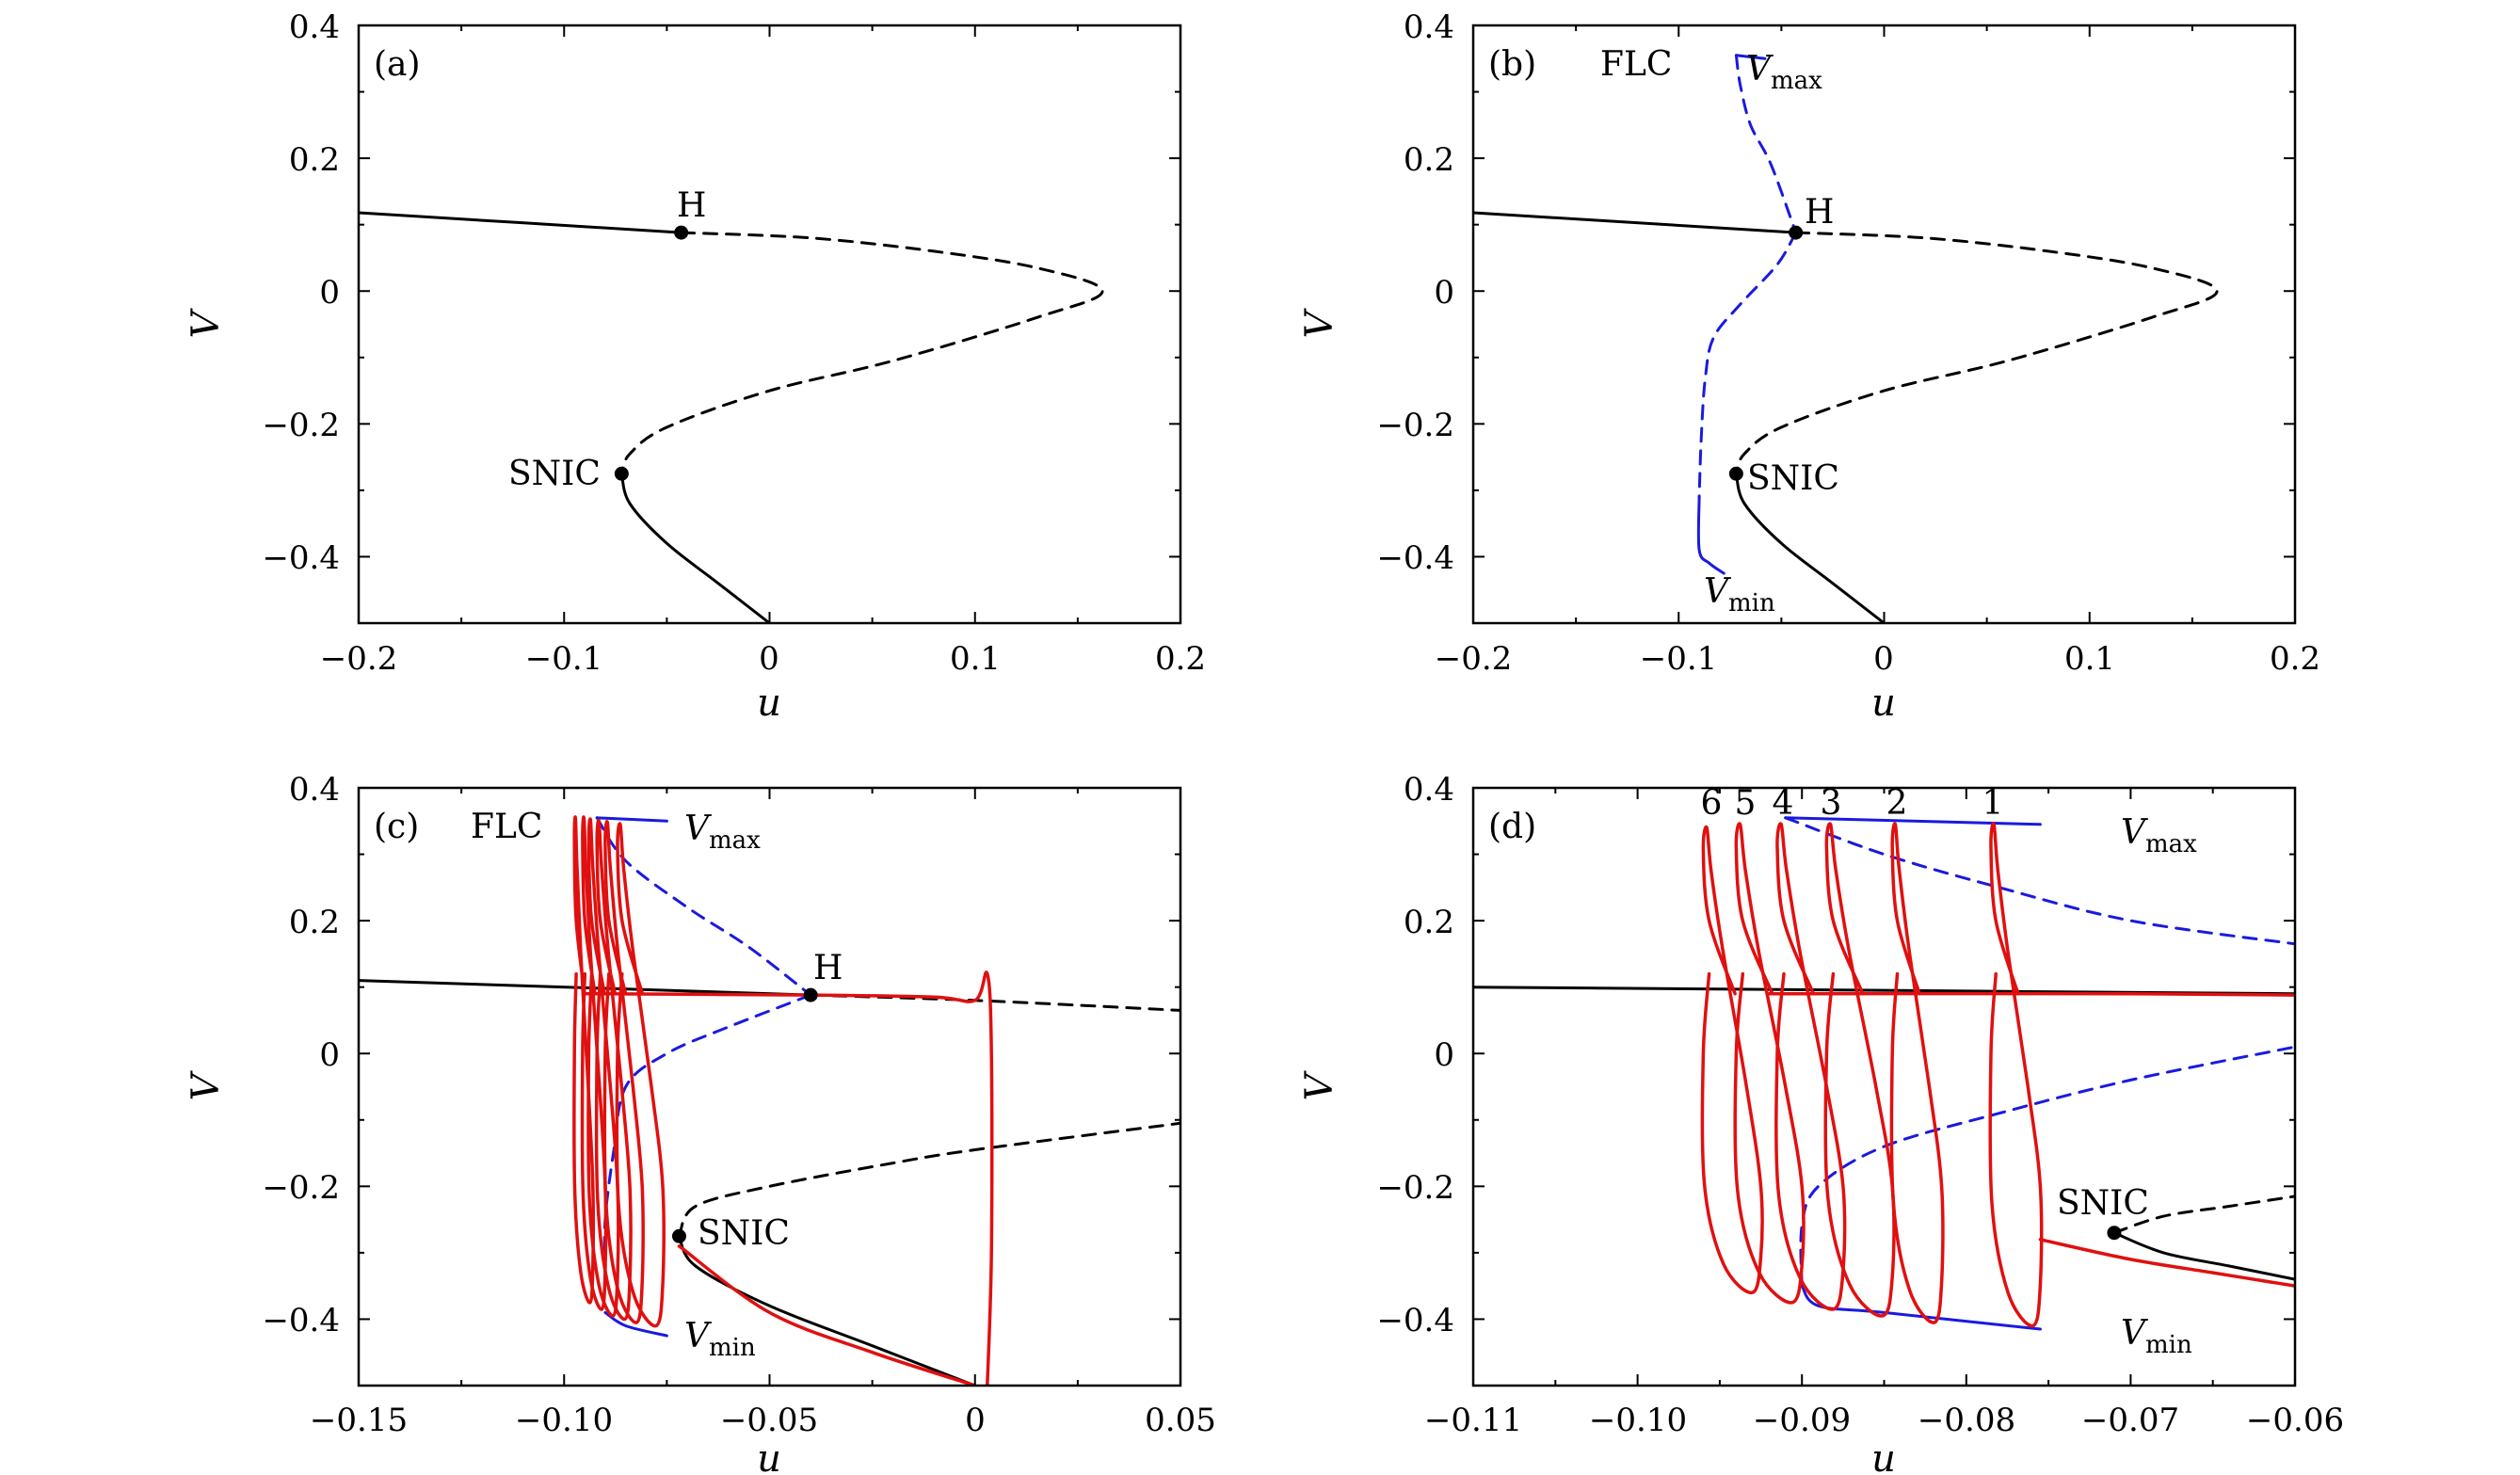 The height and width of the screenshot is (1475, 2520). I want to click on panel-d-loop-number: 4, so click(1783, 803).